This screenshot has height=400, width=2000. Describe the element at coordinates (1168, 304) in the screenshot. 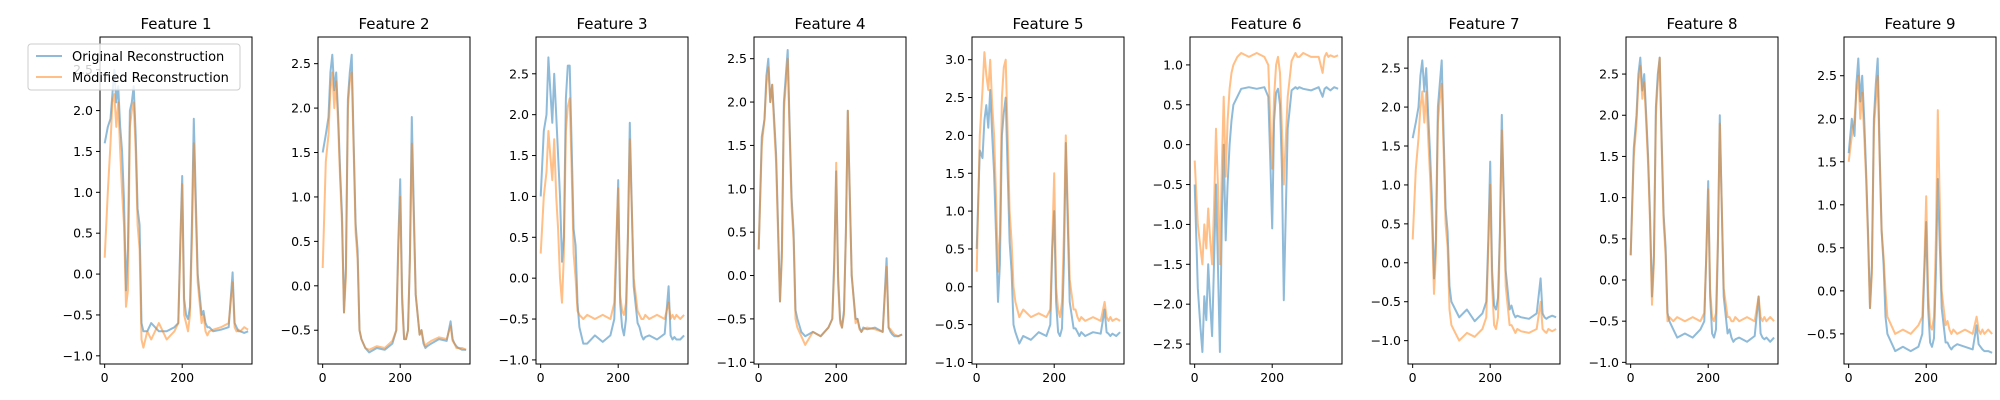

I see `y-tick-label: −2.0` at that location.